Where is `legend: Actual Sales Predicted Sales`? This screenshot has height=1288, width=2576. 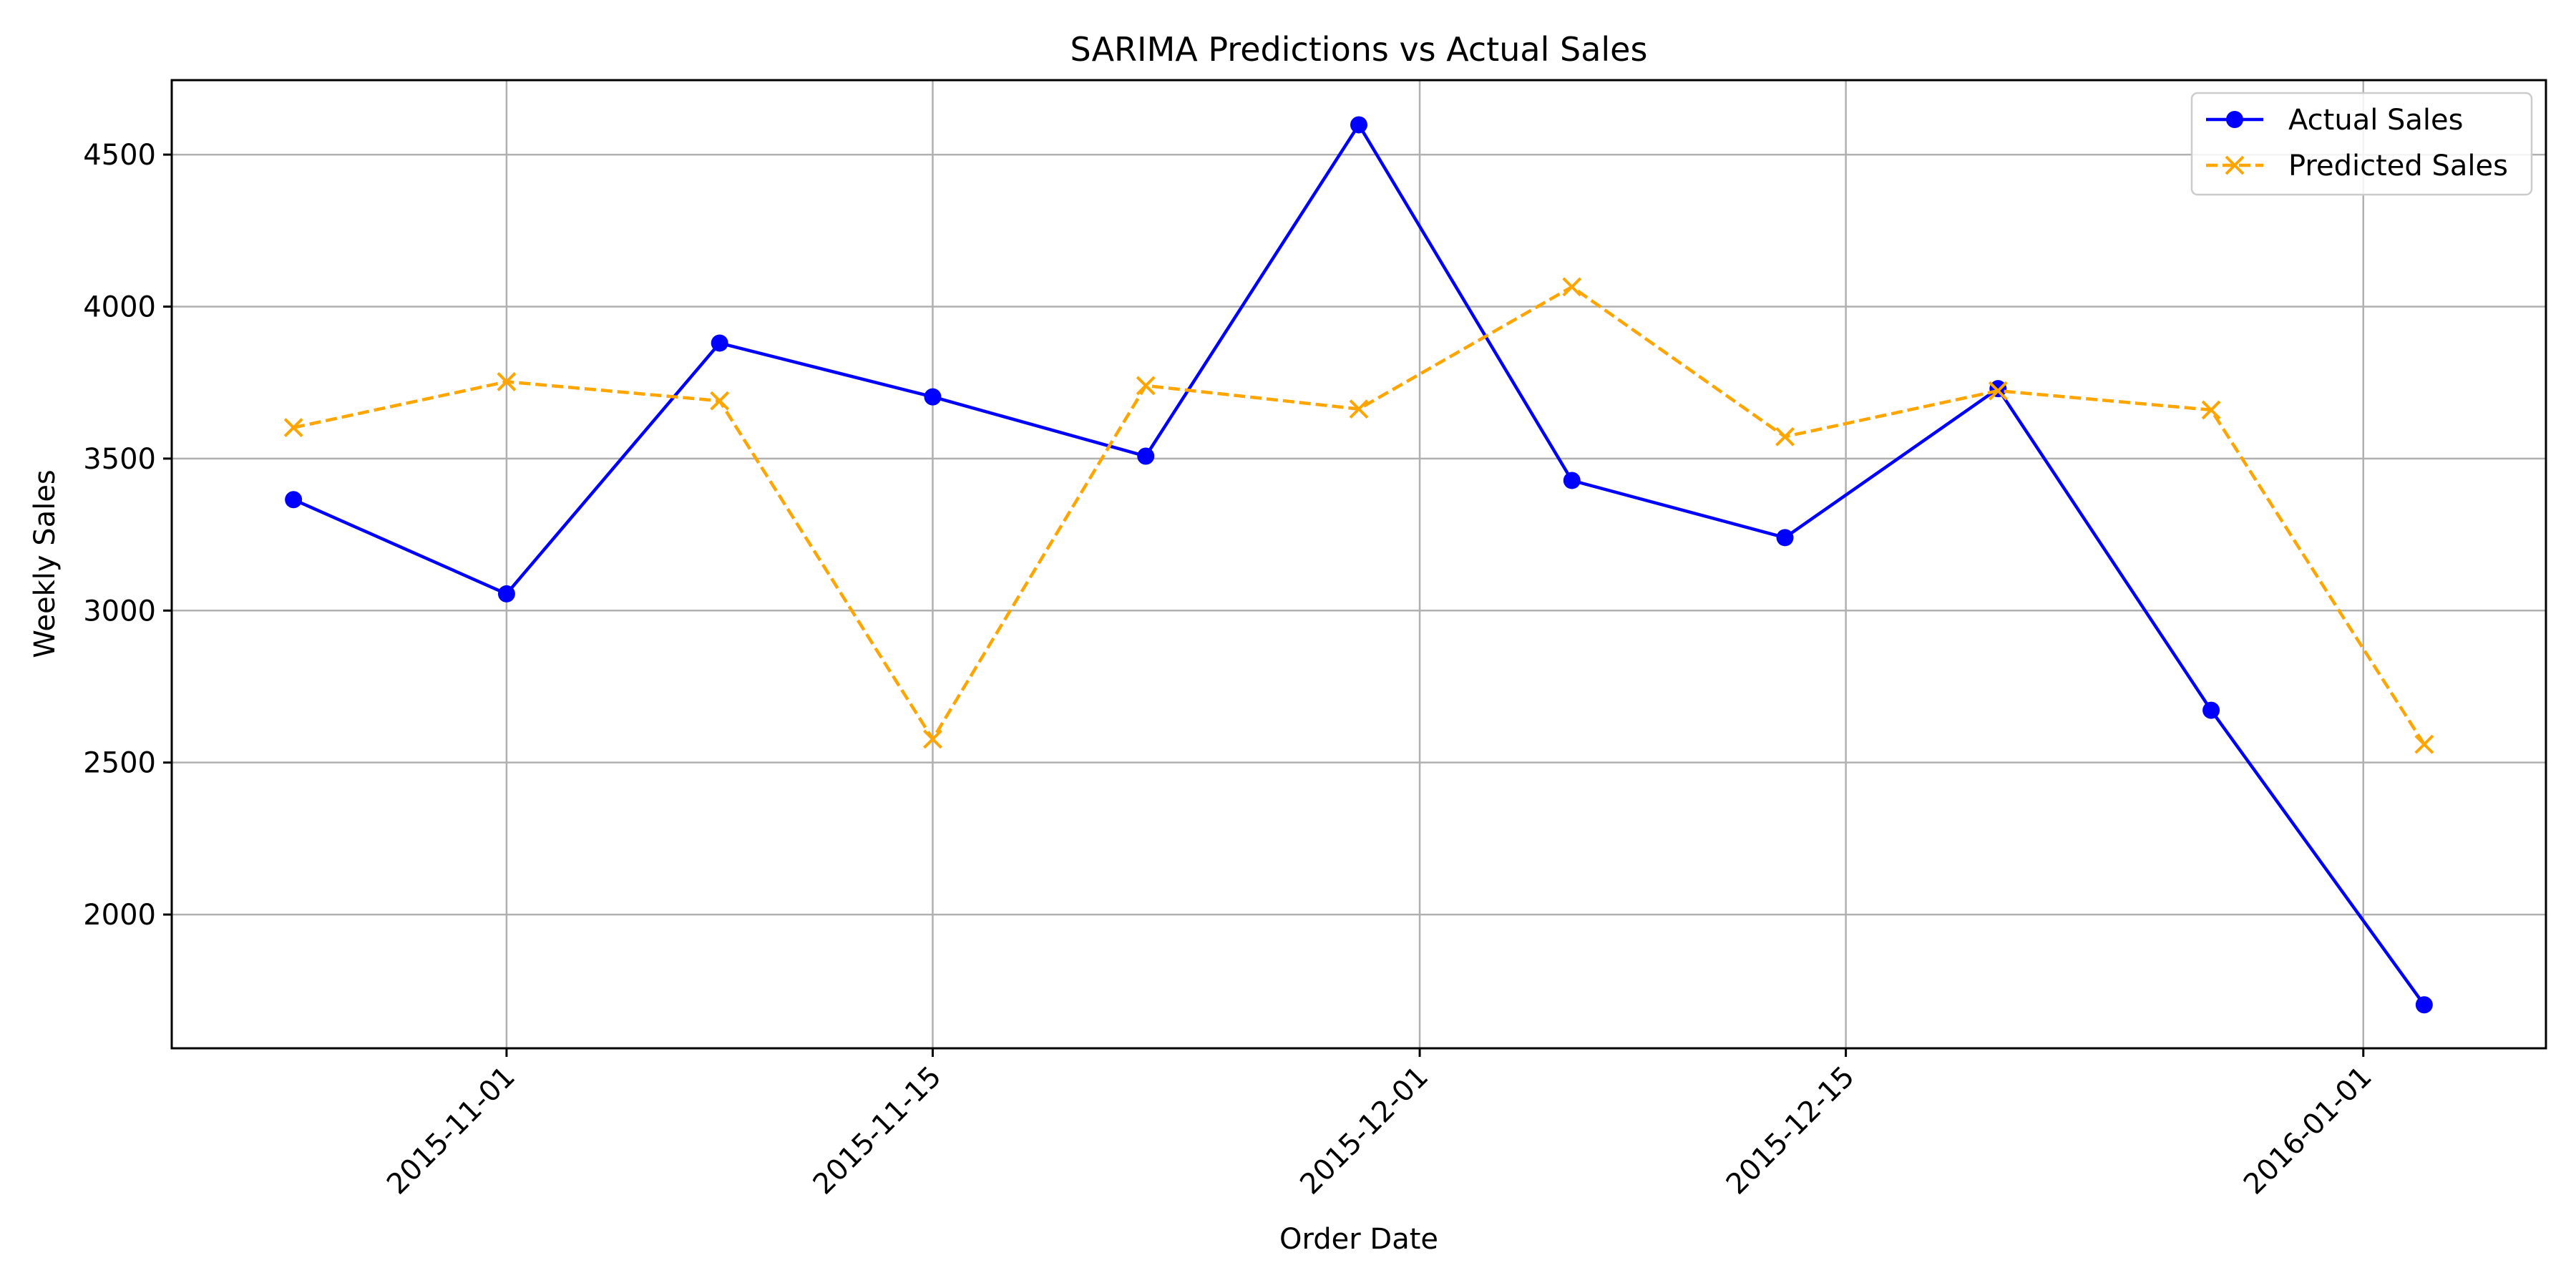 legend: Actual Sales Predicted Sales is located at coordinates (2361, 144).